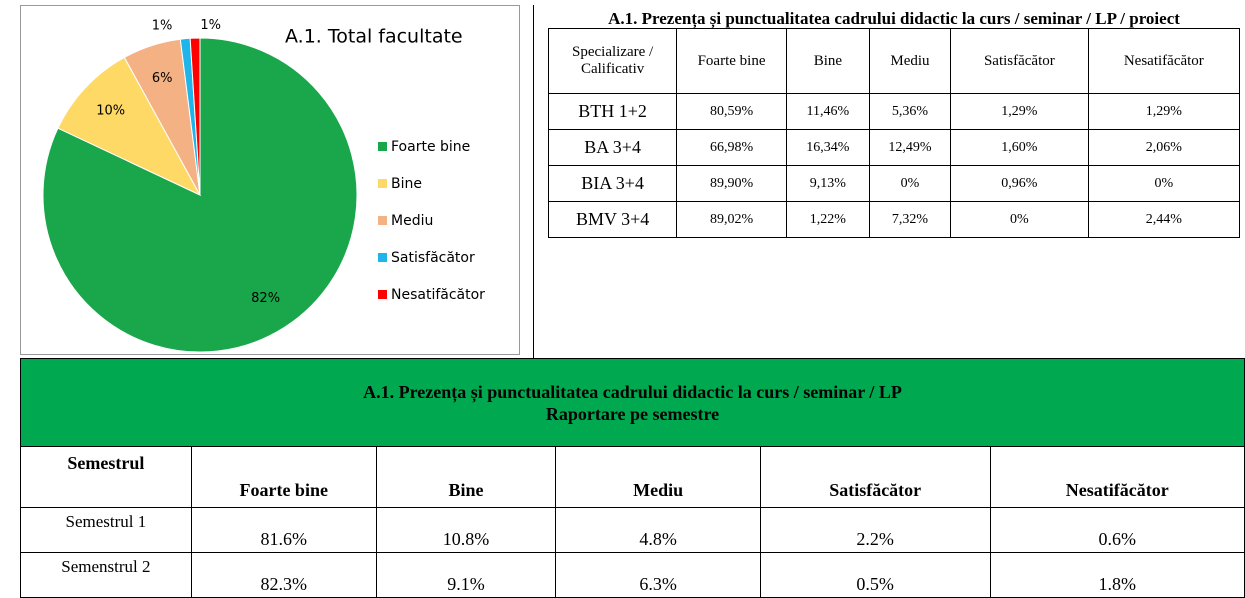 This screenshot has width=1245, height=598. I want to click on table-row: BTH 1+2 80,59% 11,46% 5,36% 1,29% 1,29%, so click(894, 111).